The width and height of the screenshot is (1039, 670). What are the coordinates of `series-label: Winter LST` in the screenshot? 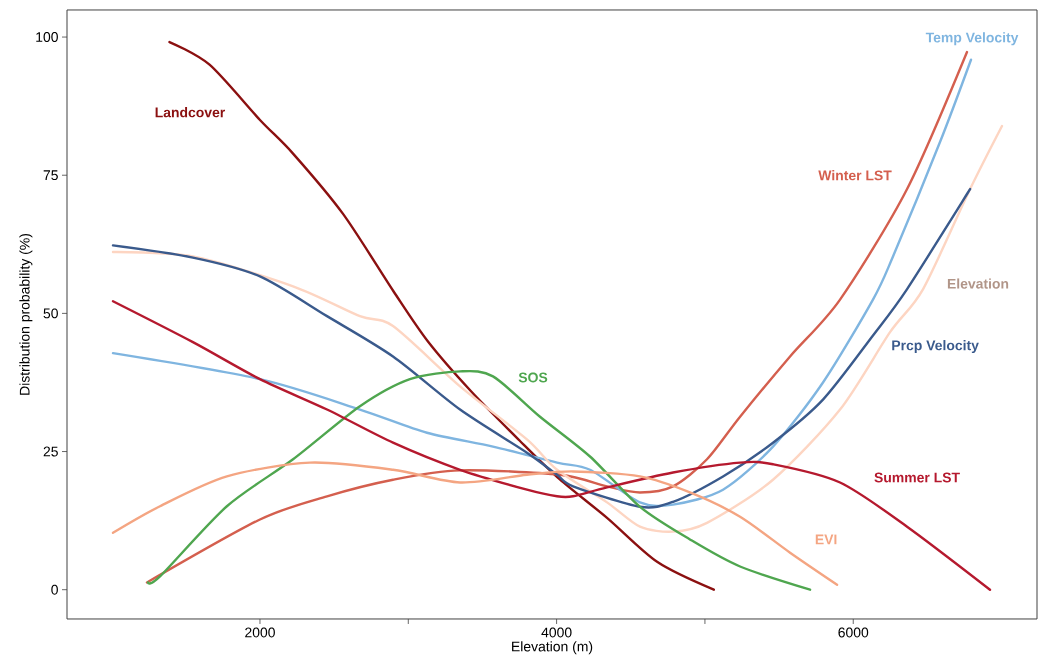 It's located at (855, 175).